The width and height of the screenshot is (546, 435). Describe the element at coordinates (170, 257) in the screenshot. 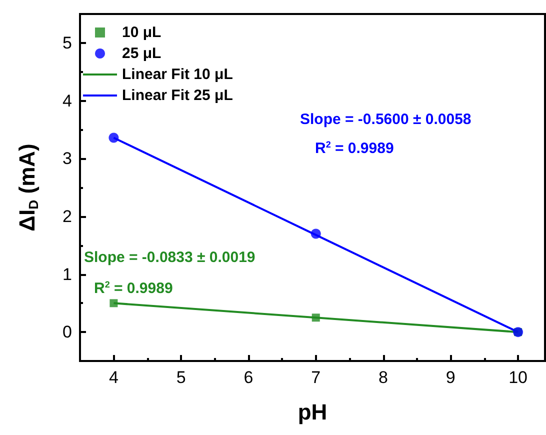

I see `annotation: Slope = -0.0833 ± 0.0019` at that location.